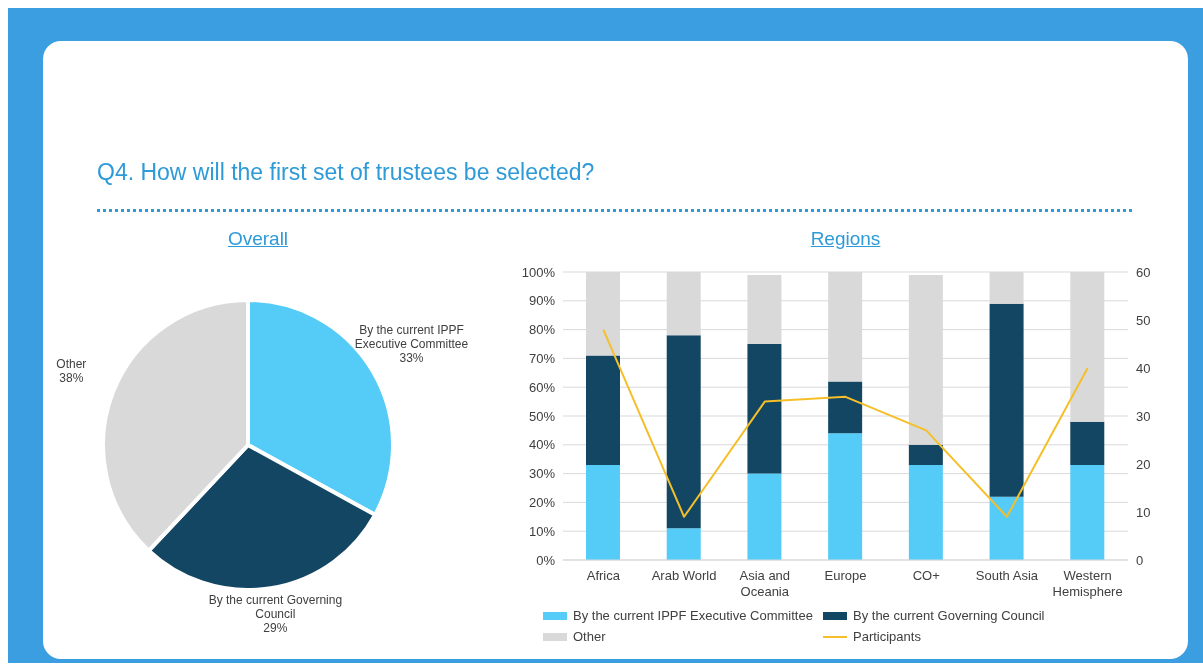 The height and width of the screenshot is (671, 1203). What do you see at coordinates (1143, 416) in the screenshot?
I see `y2-tick-label: 30` at bounding box center [1143, 416].